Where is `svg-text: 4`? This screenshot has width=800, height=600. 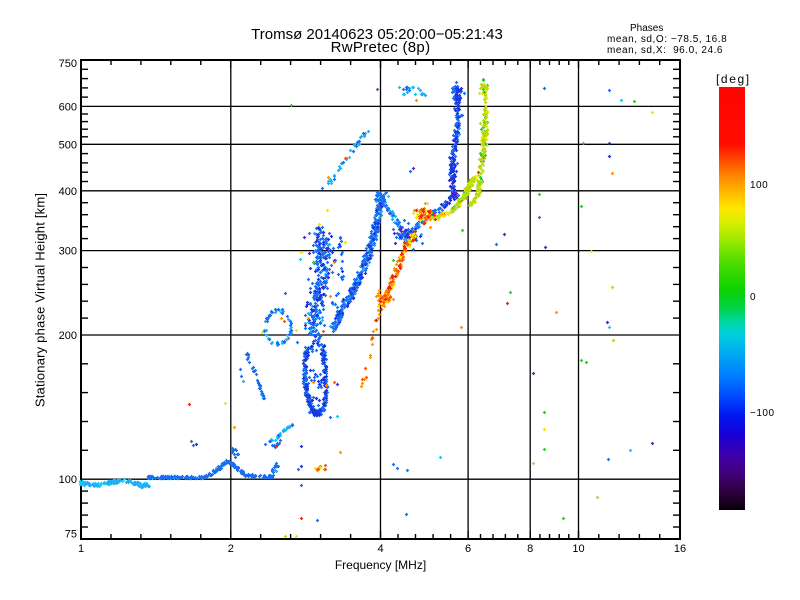 svg-text: 4 is located at coordinates (380, 549).